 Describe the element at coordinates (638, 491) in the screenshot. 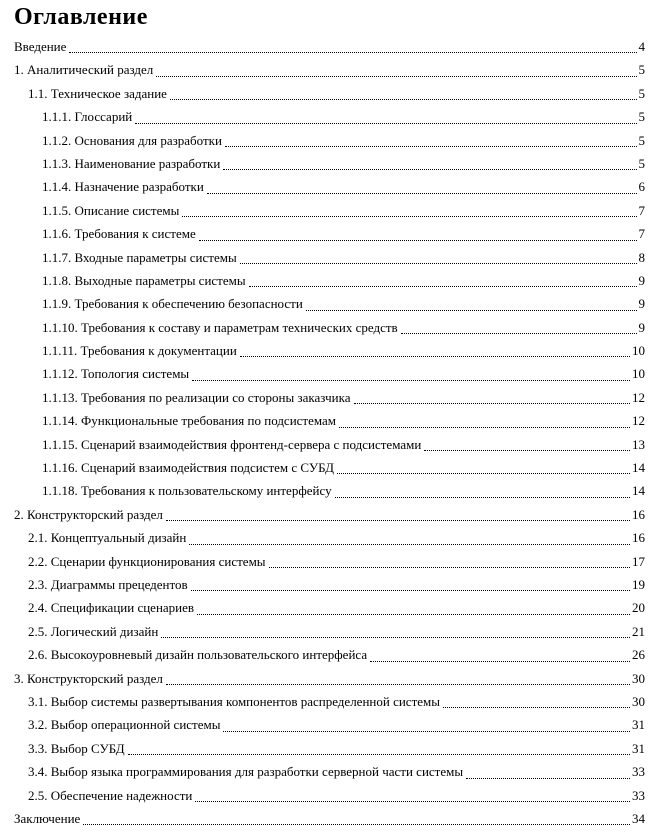

I see `toc-entry-page-number: 14` at that location.